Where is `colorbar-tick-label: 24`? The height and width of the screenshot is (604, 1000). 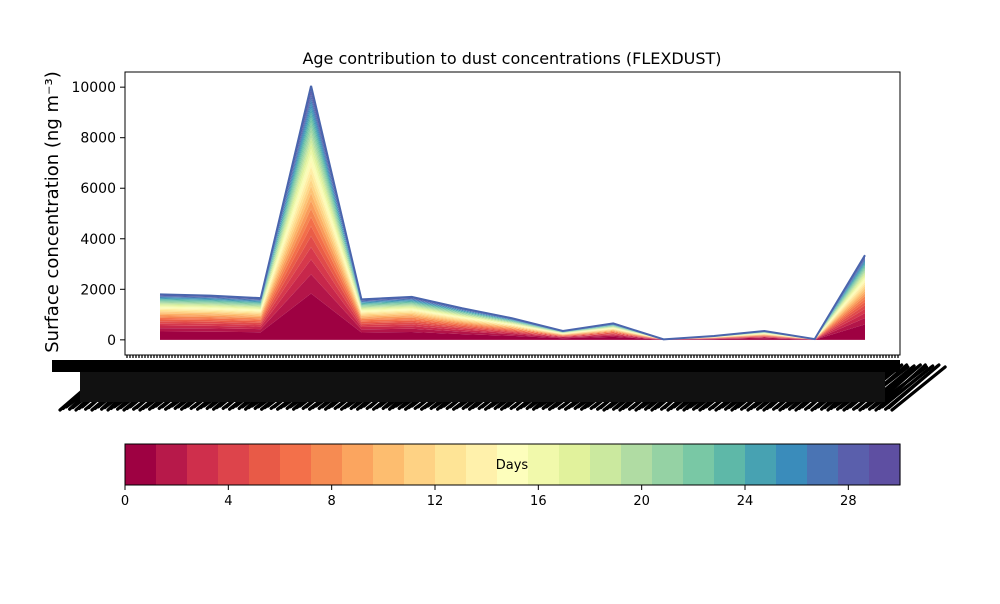 colorbar-tick-label: 24 is located at coordinates (745, 501).